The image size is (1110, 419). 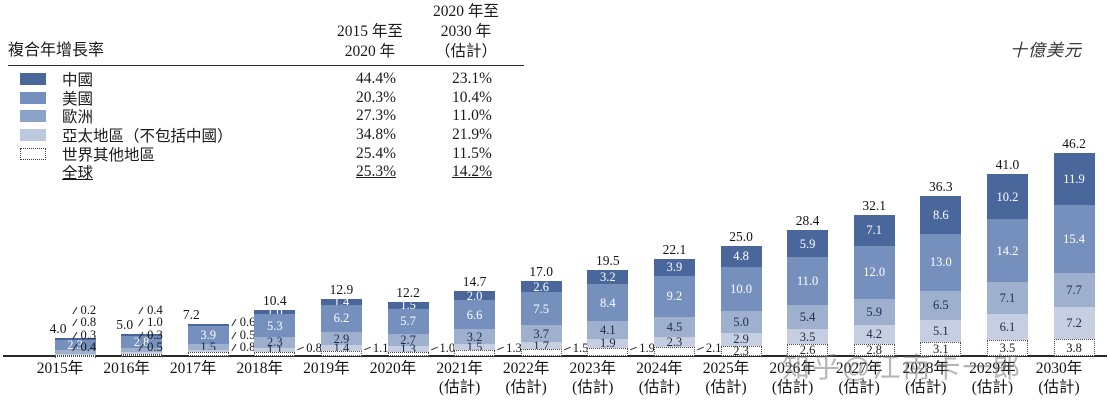 What do you see at coordinates (608, 330) in the screenshot?
I see `segment-歐洲: 4.1` at bounding box center [608, 330].